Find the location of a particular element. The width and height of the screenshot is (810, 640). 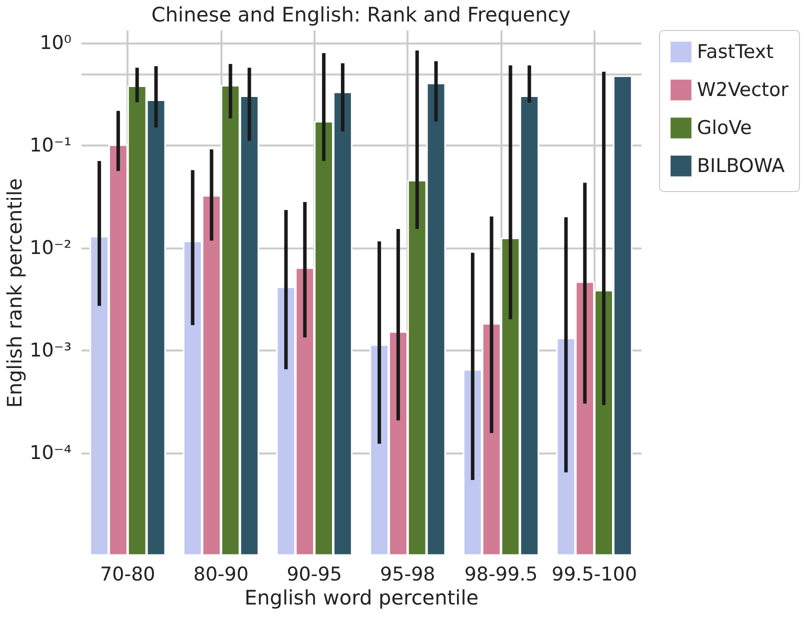

legend-label: W2Vector is located at coordinates (743, 90).